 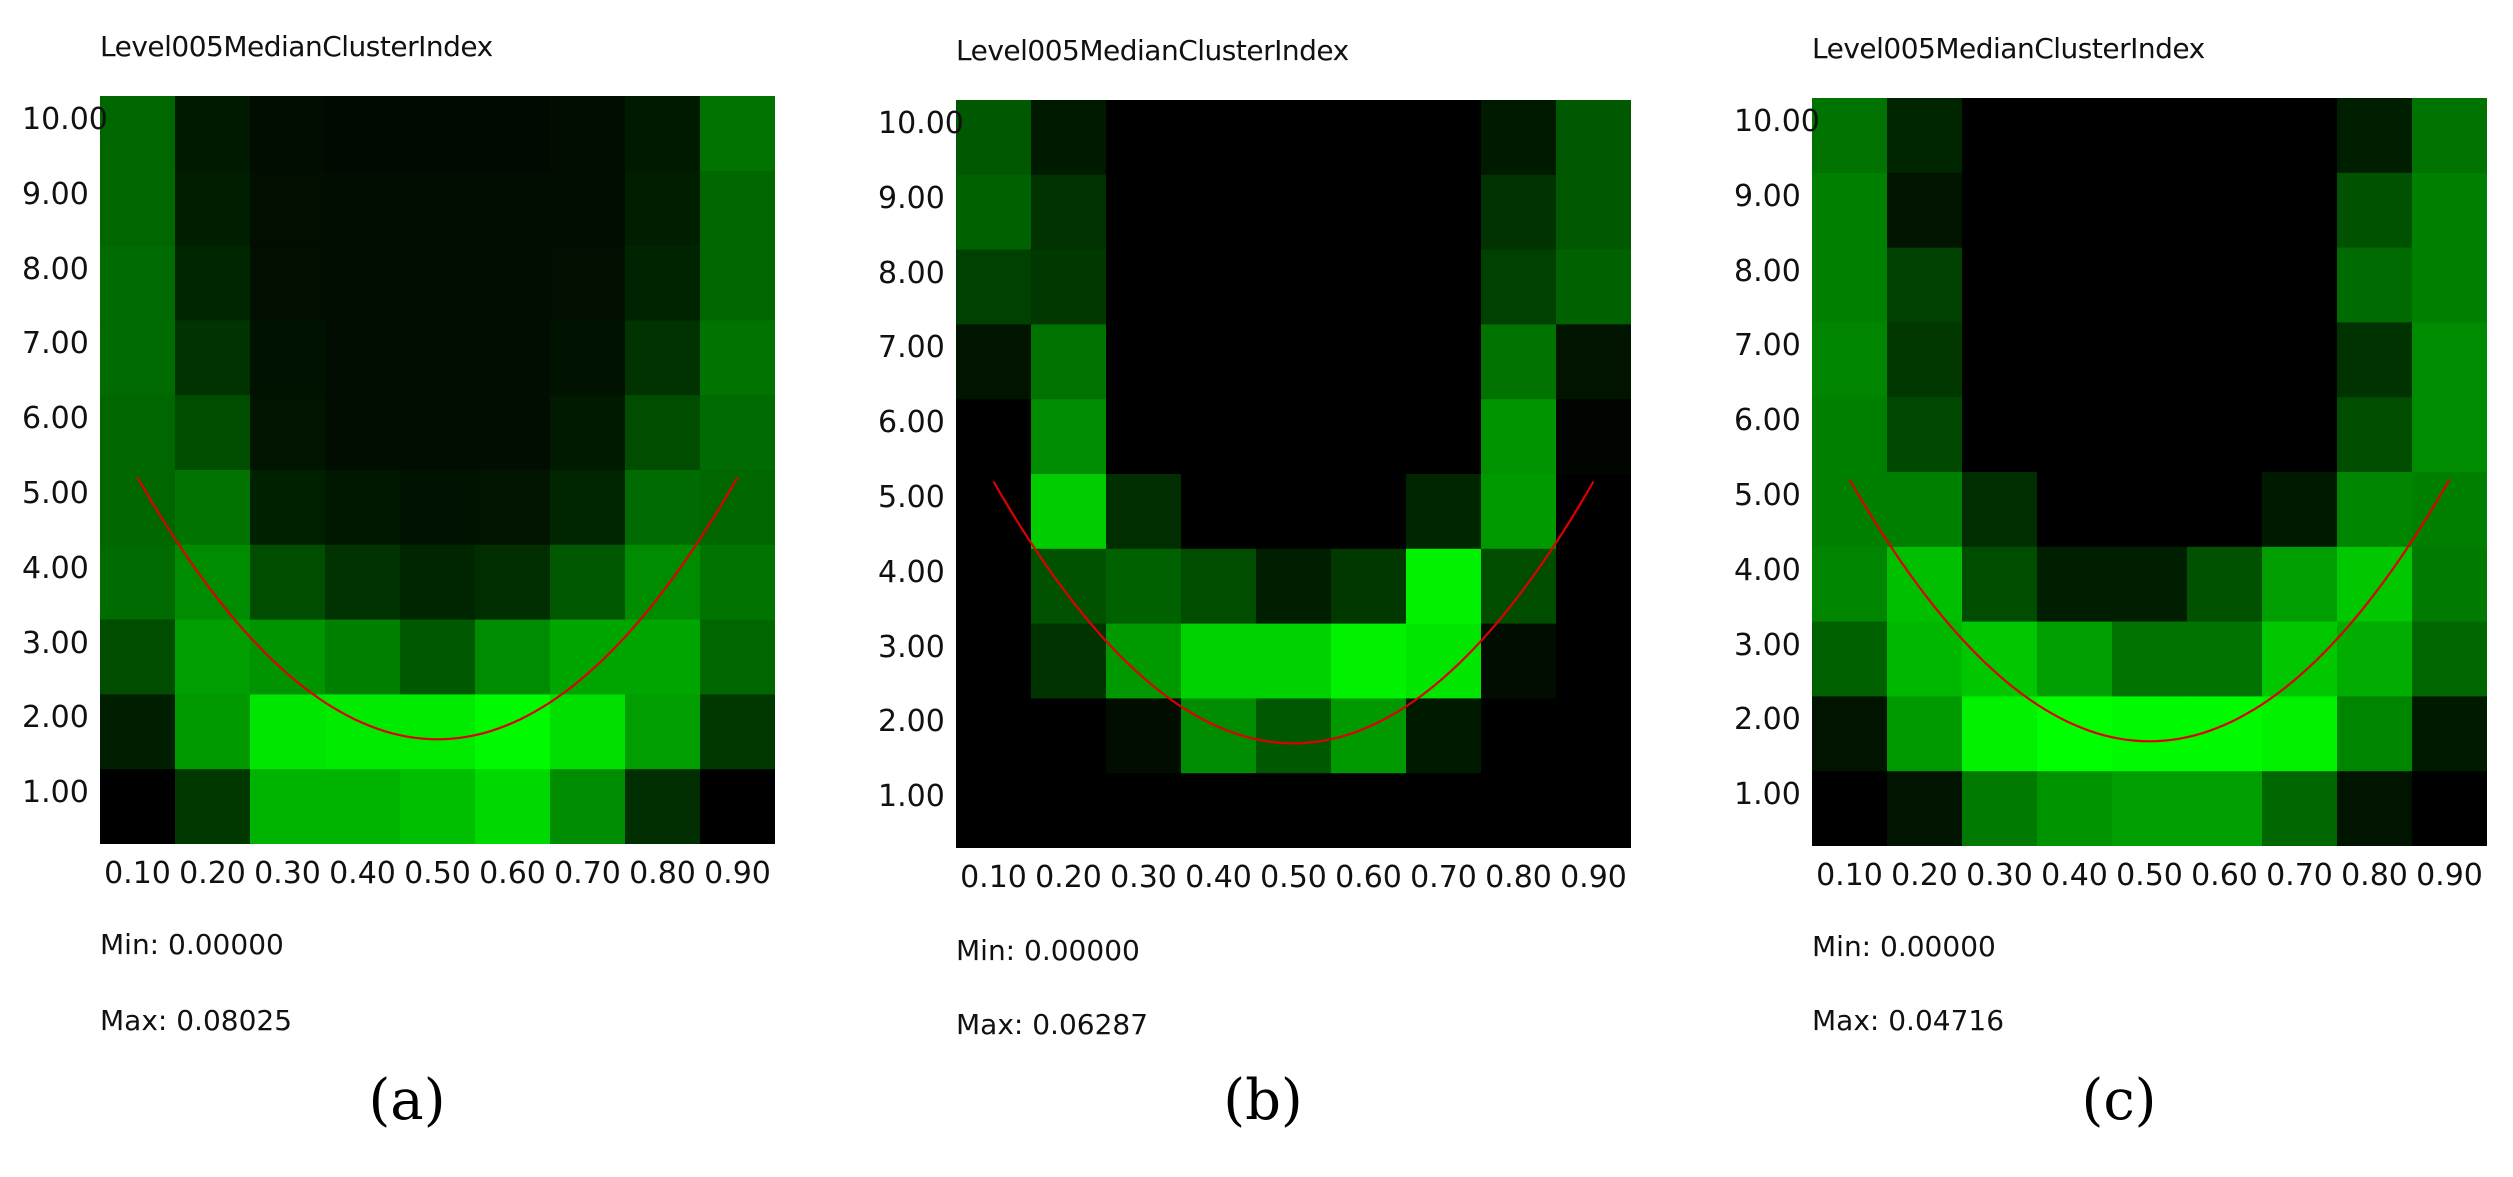 I want to click on max-value: 0.06287, so click(x=1090, y=1024).